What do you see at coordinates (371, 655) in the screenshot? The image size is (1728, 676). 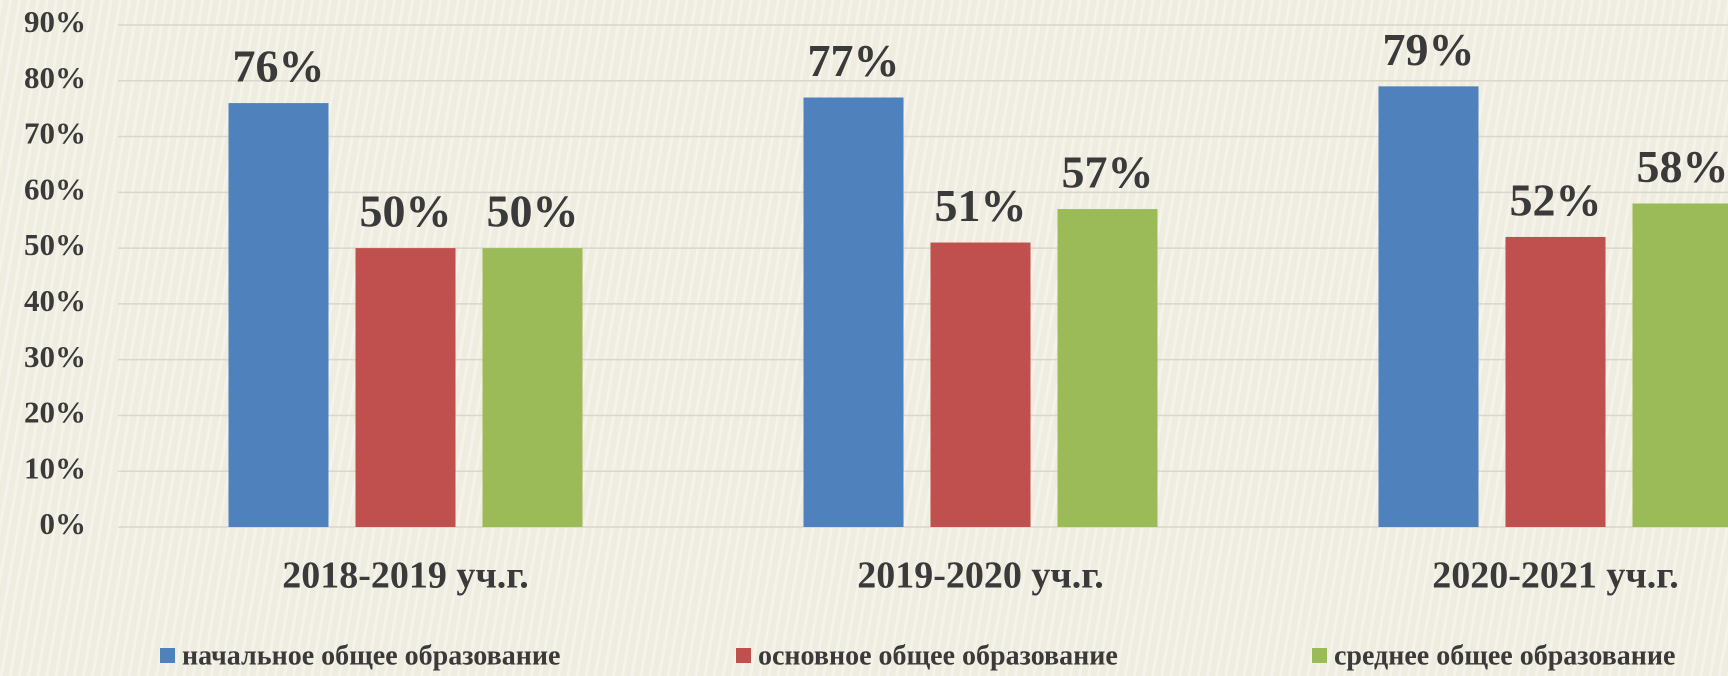 I see `legend-label: начальное общее образование` at bounding box center [371, 655].